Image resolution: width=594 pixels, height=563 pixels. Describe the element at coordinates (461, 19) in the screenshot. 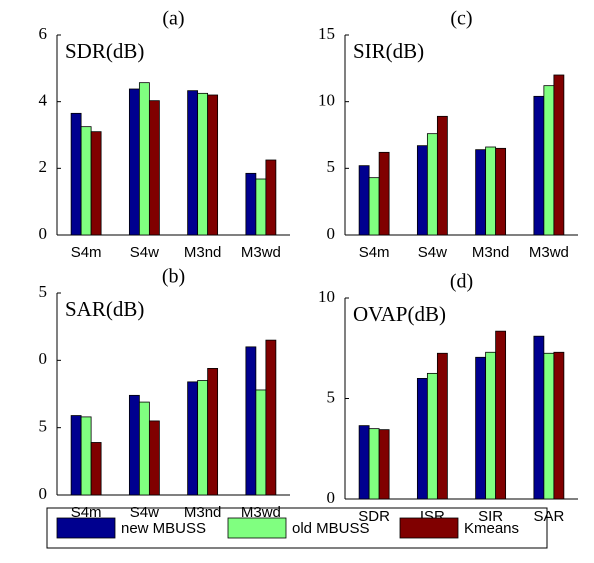

I see `chart-title: (c)` at that location.